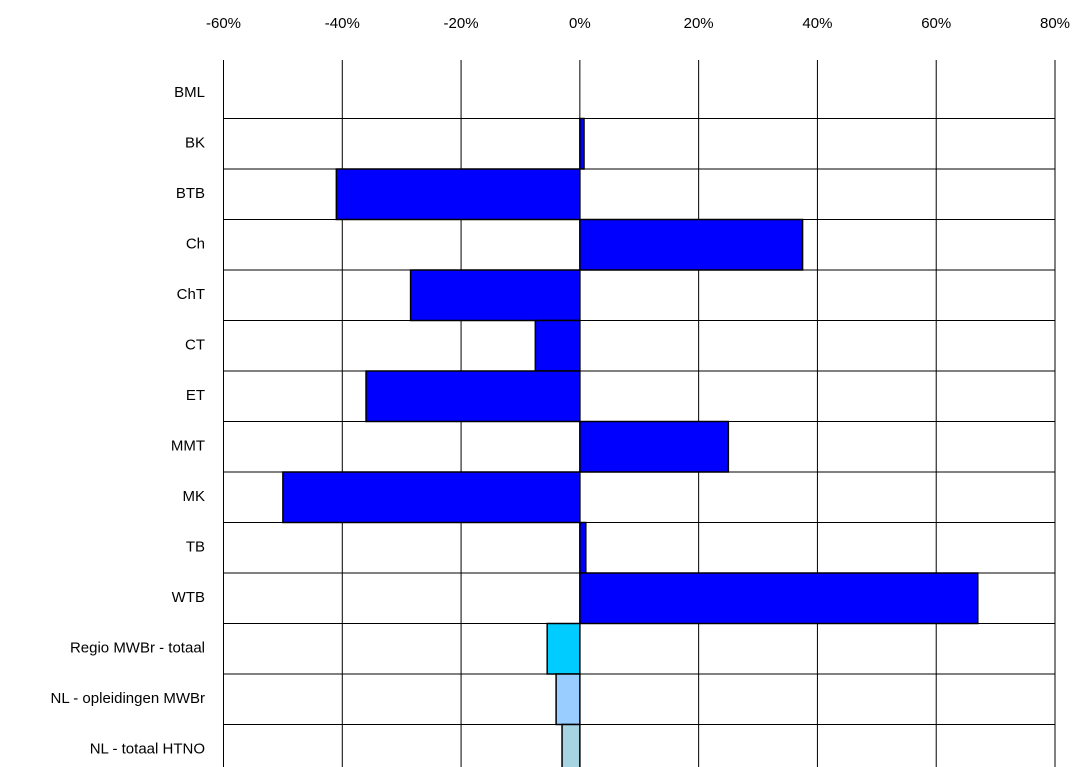 This screenshot has width=1074, height=767. I want to click on y-tick-label: ChT, so click(191, 294).